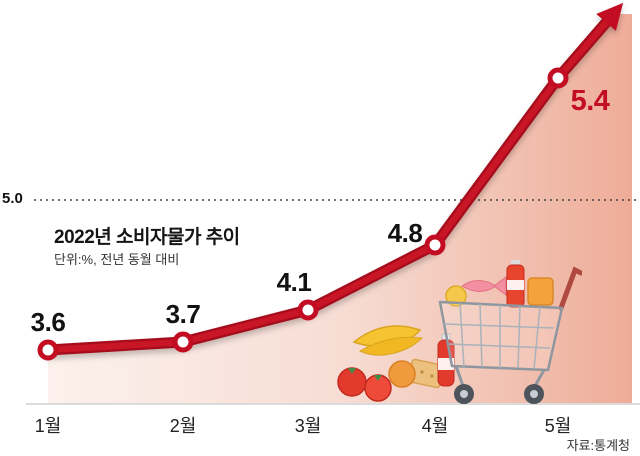 This screenshot has width=640, height=456. What do you see at coordinates (402, 374) in the screenshot?
I see `orange-icon` at bounding box center [402, 374].